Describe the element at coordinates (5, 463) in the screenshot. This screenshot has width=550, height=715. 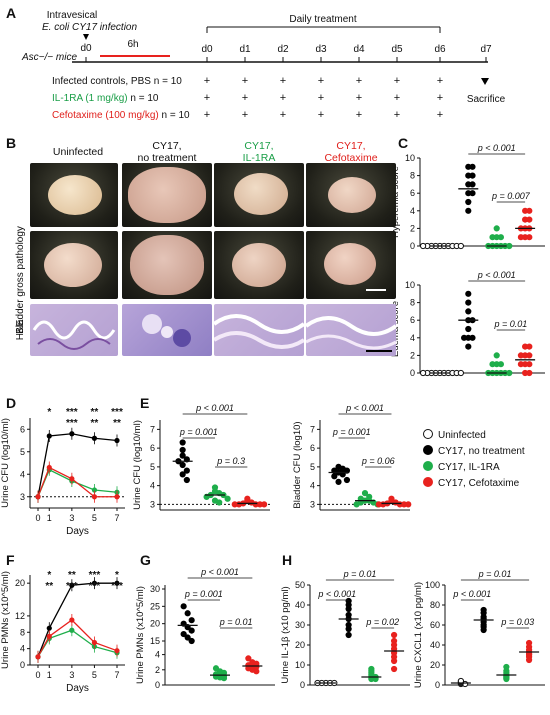
I see `y-axis-label: Urine CFU (log10/ml)` at that location.